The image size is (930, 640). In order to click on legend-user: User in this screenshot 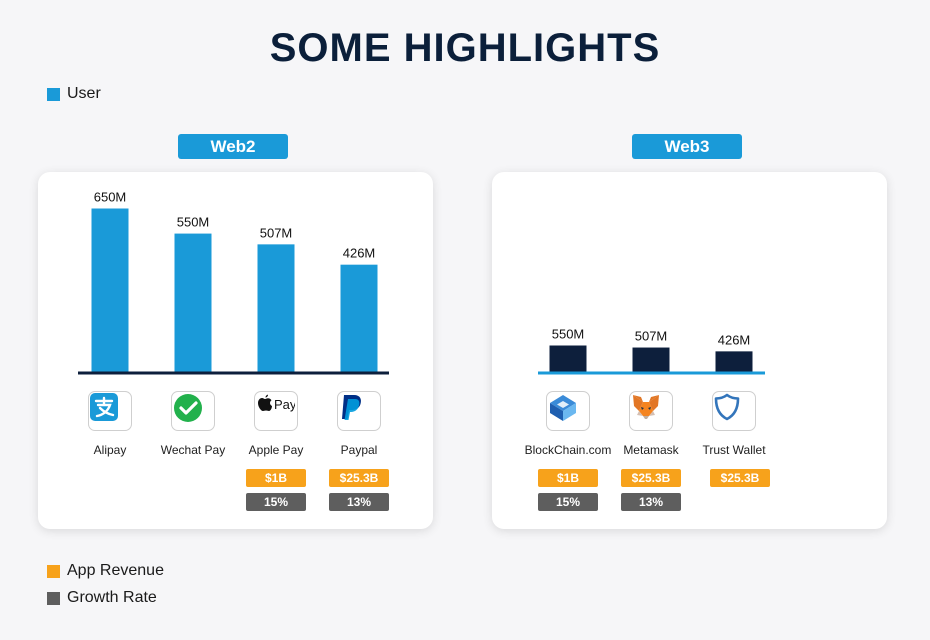, I will do `click(74, 94)`.